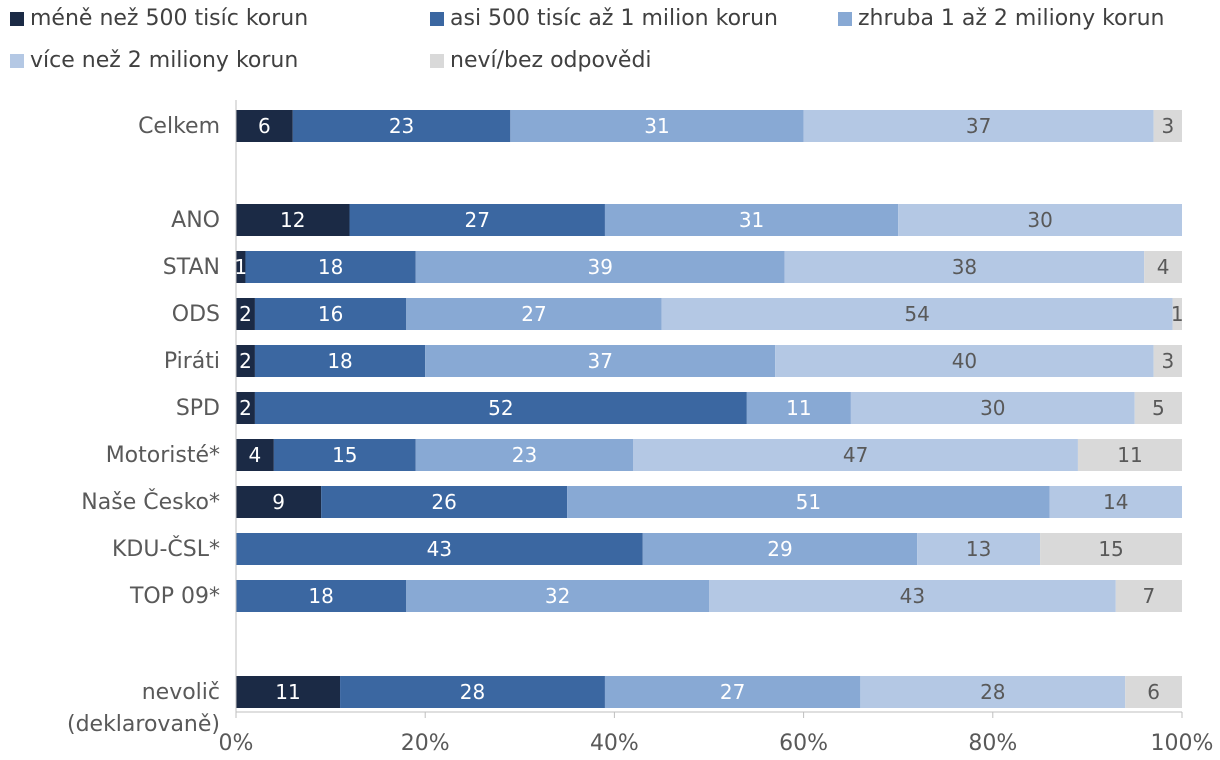  I want to click on data-label: 37, so click(599, 361).